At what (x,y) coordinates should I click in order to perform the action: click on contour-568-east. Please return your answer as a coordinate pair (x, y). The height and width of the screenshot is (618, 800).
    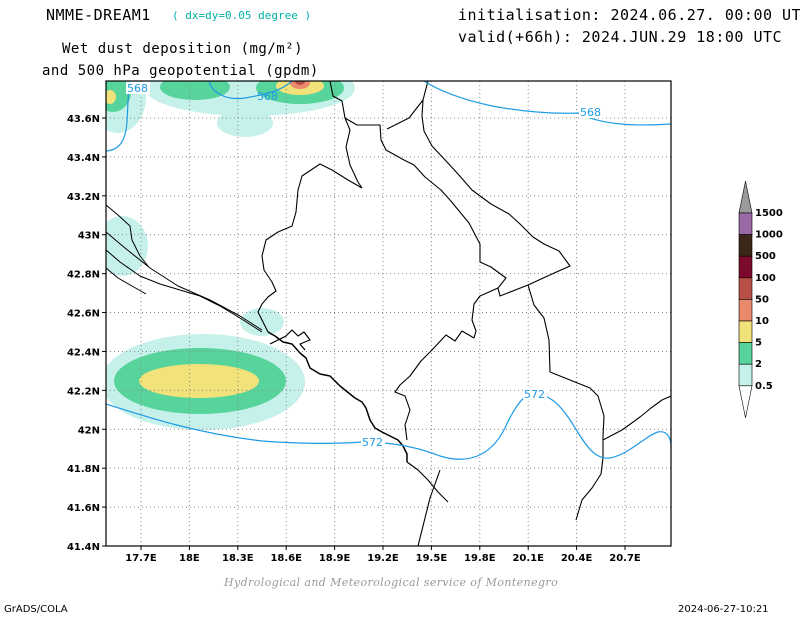
    Looking at the image, I should click on (547, 103).